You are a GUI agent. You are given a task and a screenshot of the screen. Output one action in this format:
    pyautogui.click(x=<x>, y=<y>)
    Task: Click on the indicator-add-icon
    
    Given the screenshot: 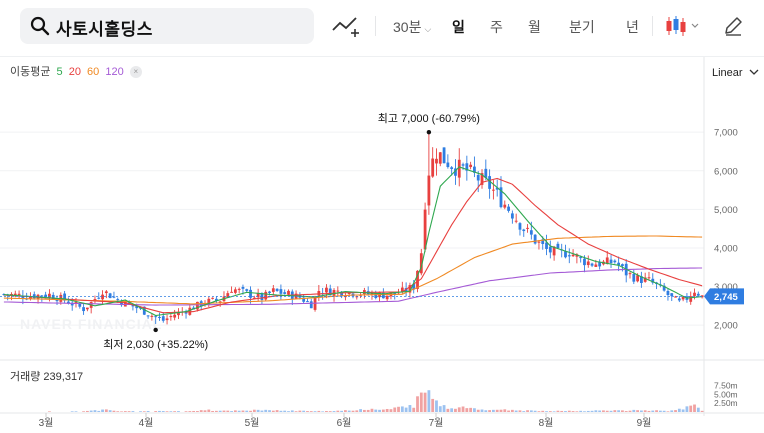 What is the action you would take?
    pyautogui.click(x=345, y=26)
    